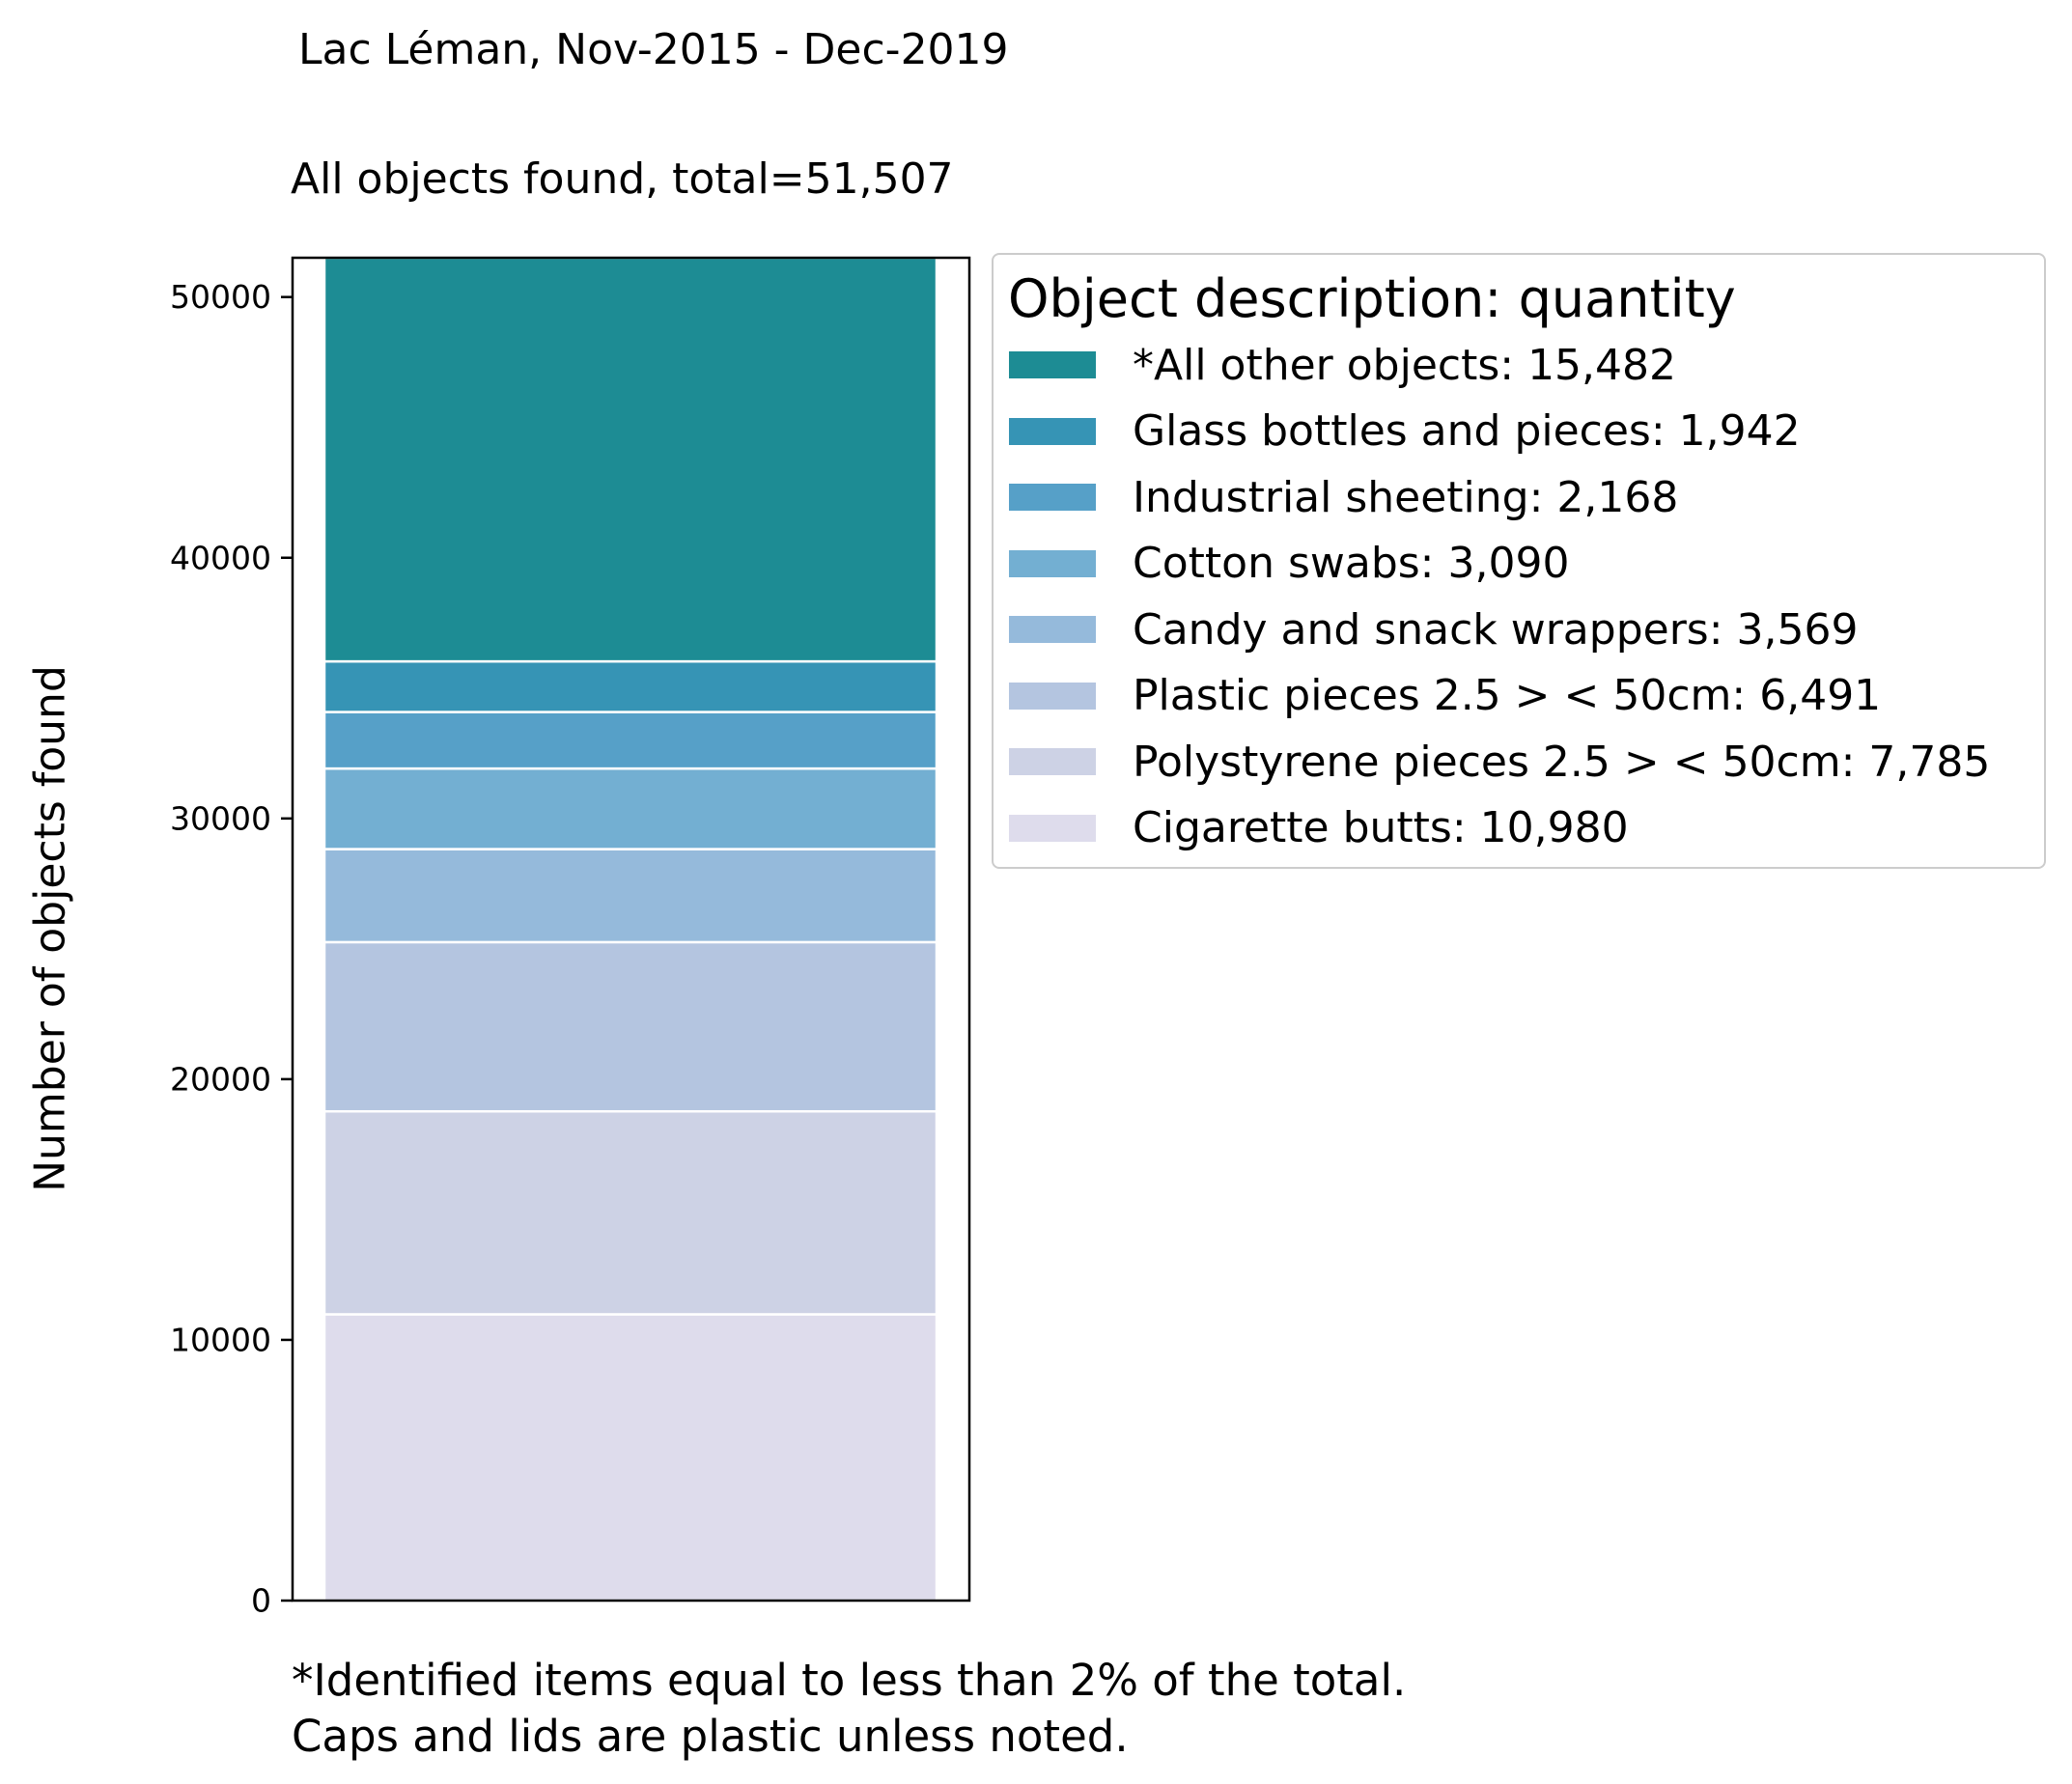 The width and height of the screenshot is (2072, 1784). What do you see at coordinates (1496, 629) in the screenshot?
I see `legend-label: Candy and snack wrappers: 3,569` at bounding box center [1496, 629].